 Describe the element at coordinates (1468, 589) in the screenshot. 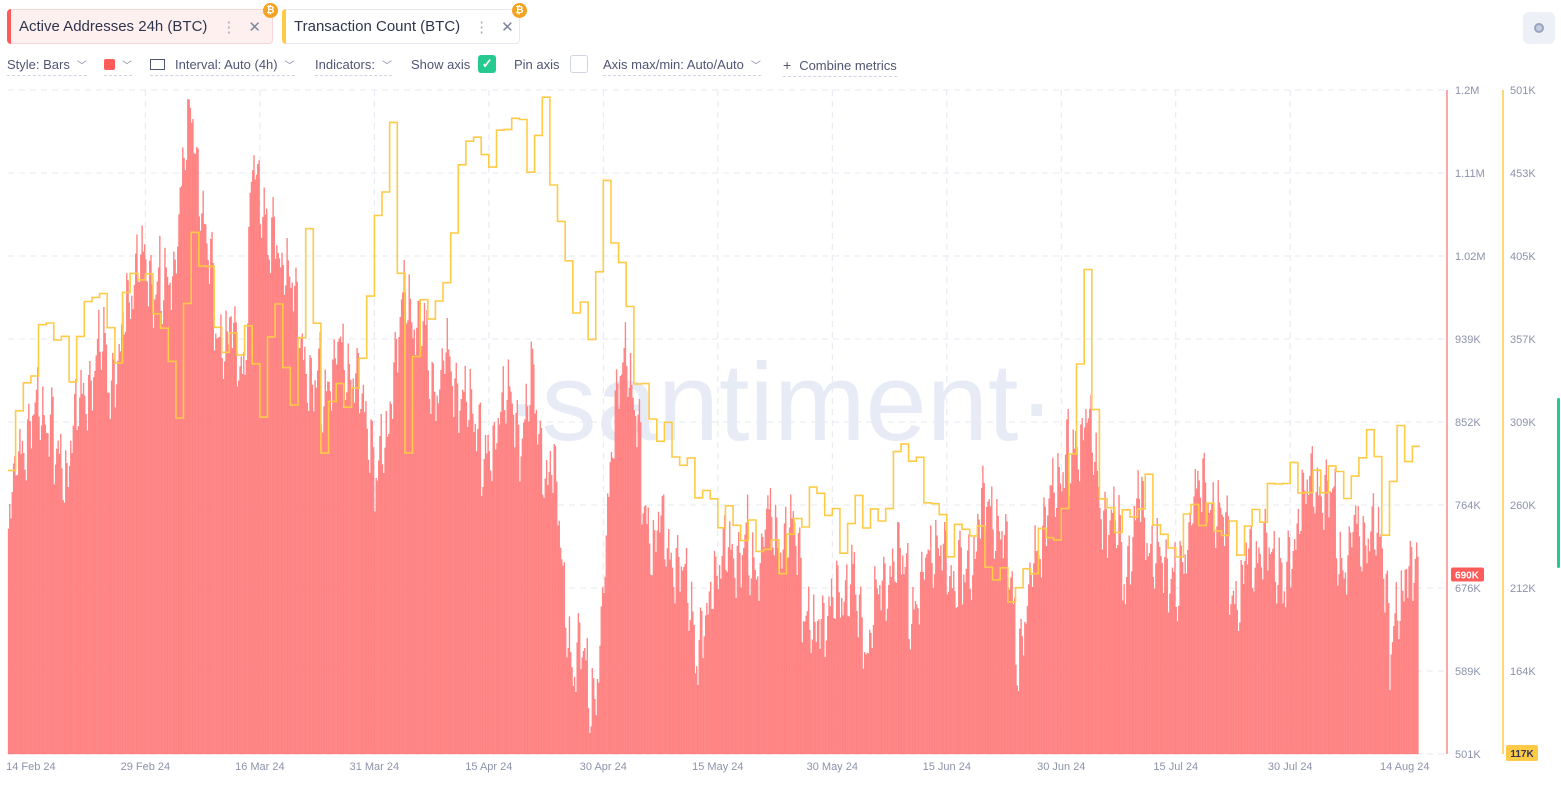

I see `y-tick-label: 676K` at that location.